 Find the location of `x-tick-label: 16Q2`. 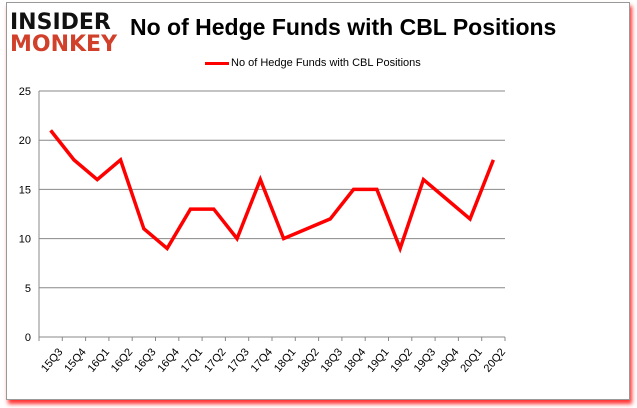

x-tick-label: 16Q2 is located at coordinates (122, 360).